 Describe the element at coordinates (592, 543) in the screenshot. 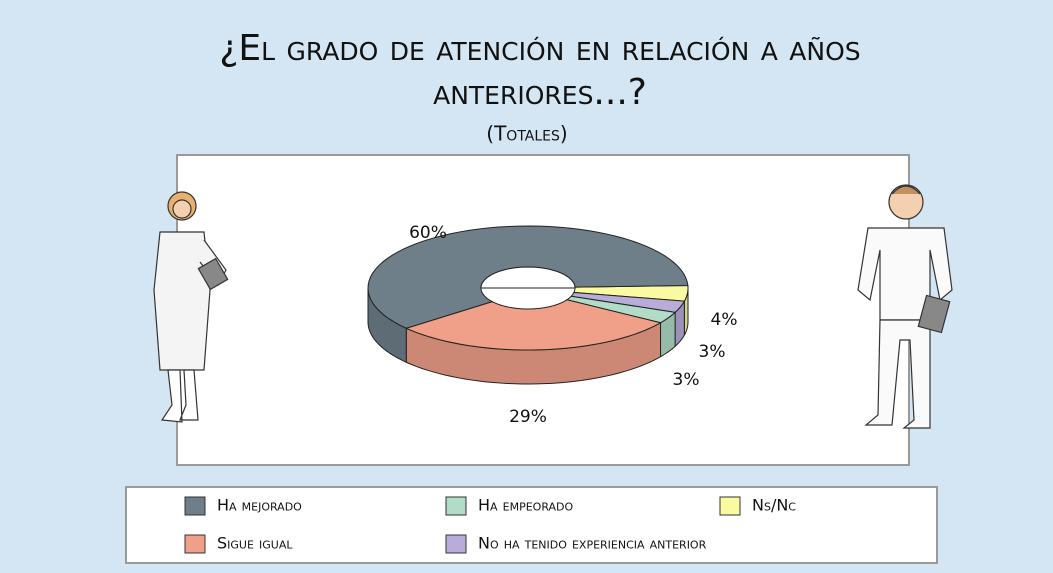

I see `legend-label: No ha tenido experiencia anterior` at that location.